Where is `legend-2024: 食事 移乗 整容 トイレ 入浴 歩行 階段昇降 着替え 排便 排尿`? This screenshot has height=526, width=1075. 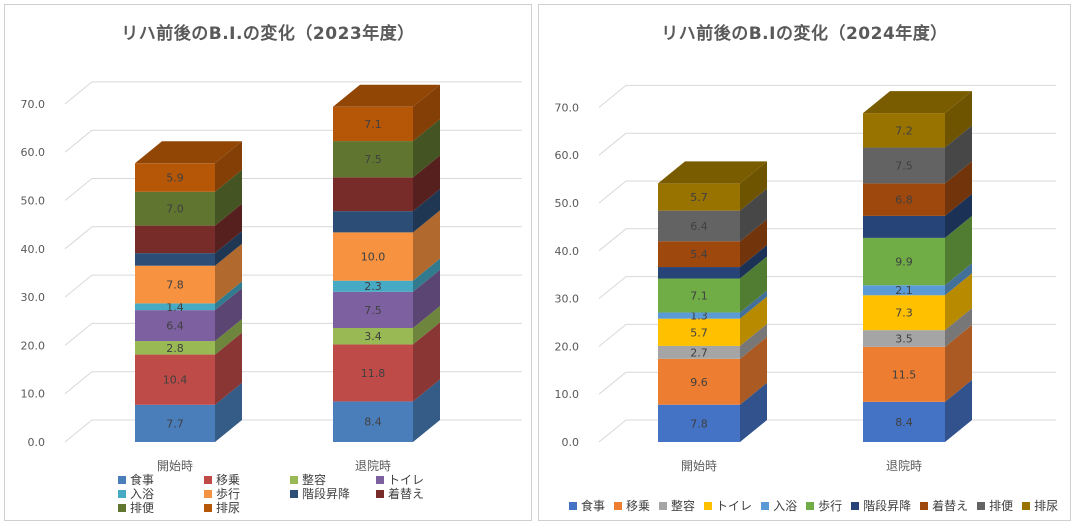 legend-2024: 食事 移乗 整容 トイレ 入浴 歩行 階段昇降 着替え 排便 排尿 is located at coordinates (813, 505).